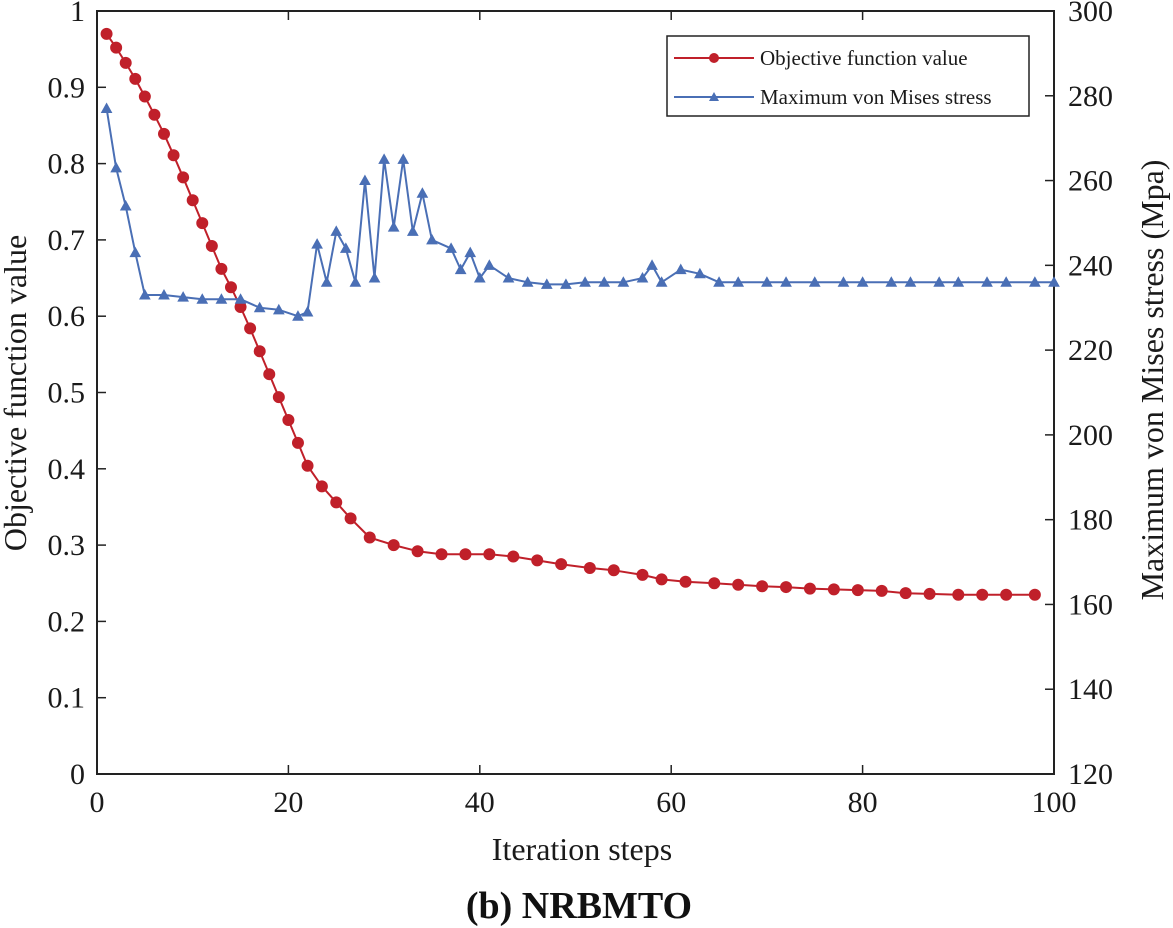 The height and width of the screenshot is (928, 1173). What do you see at coordinates (67, 164) in the screenshot?
I see `left-tick-label: 0.8` at bounding box center [67, 164].